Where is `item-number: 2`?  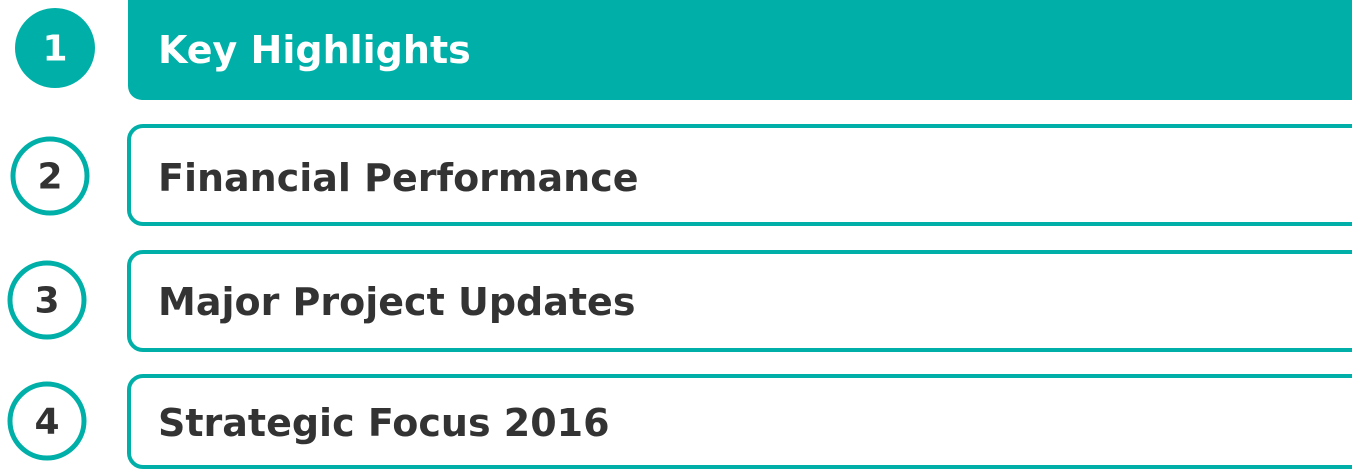
item-number: 2 is located at coordinates (49, 177).